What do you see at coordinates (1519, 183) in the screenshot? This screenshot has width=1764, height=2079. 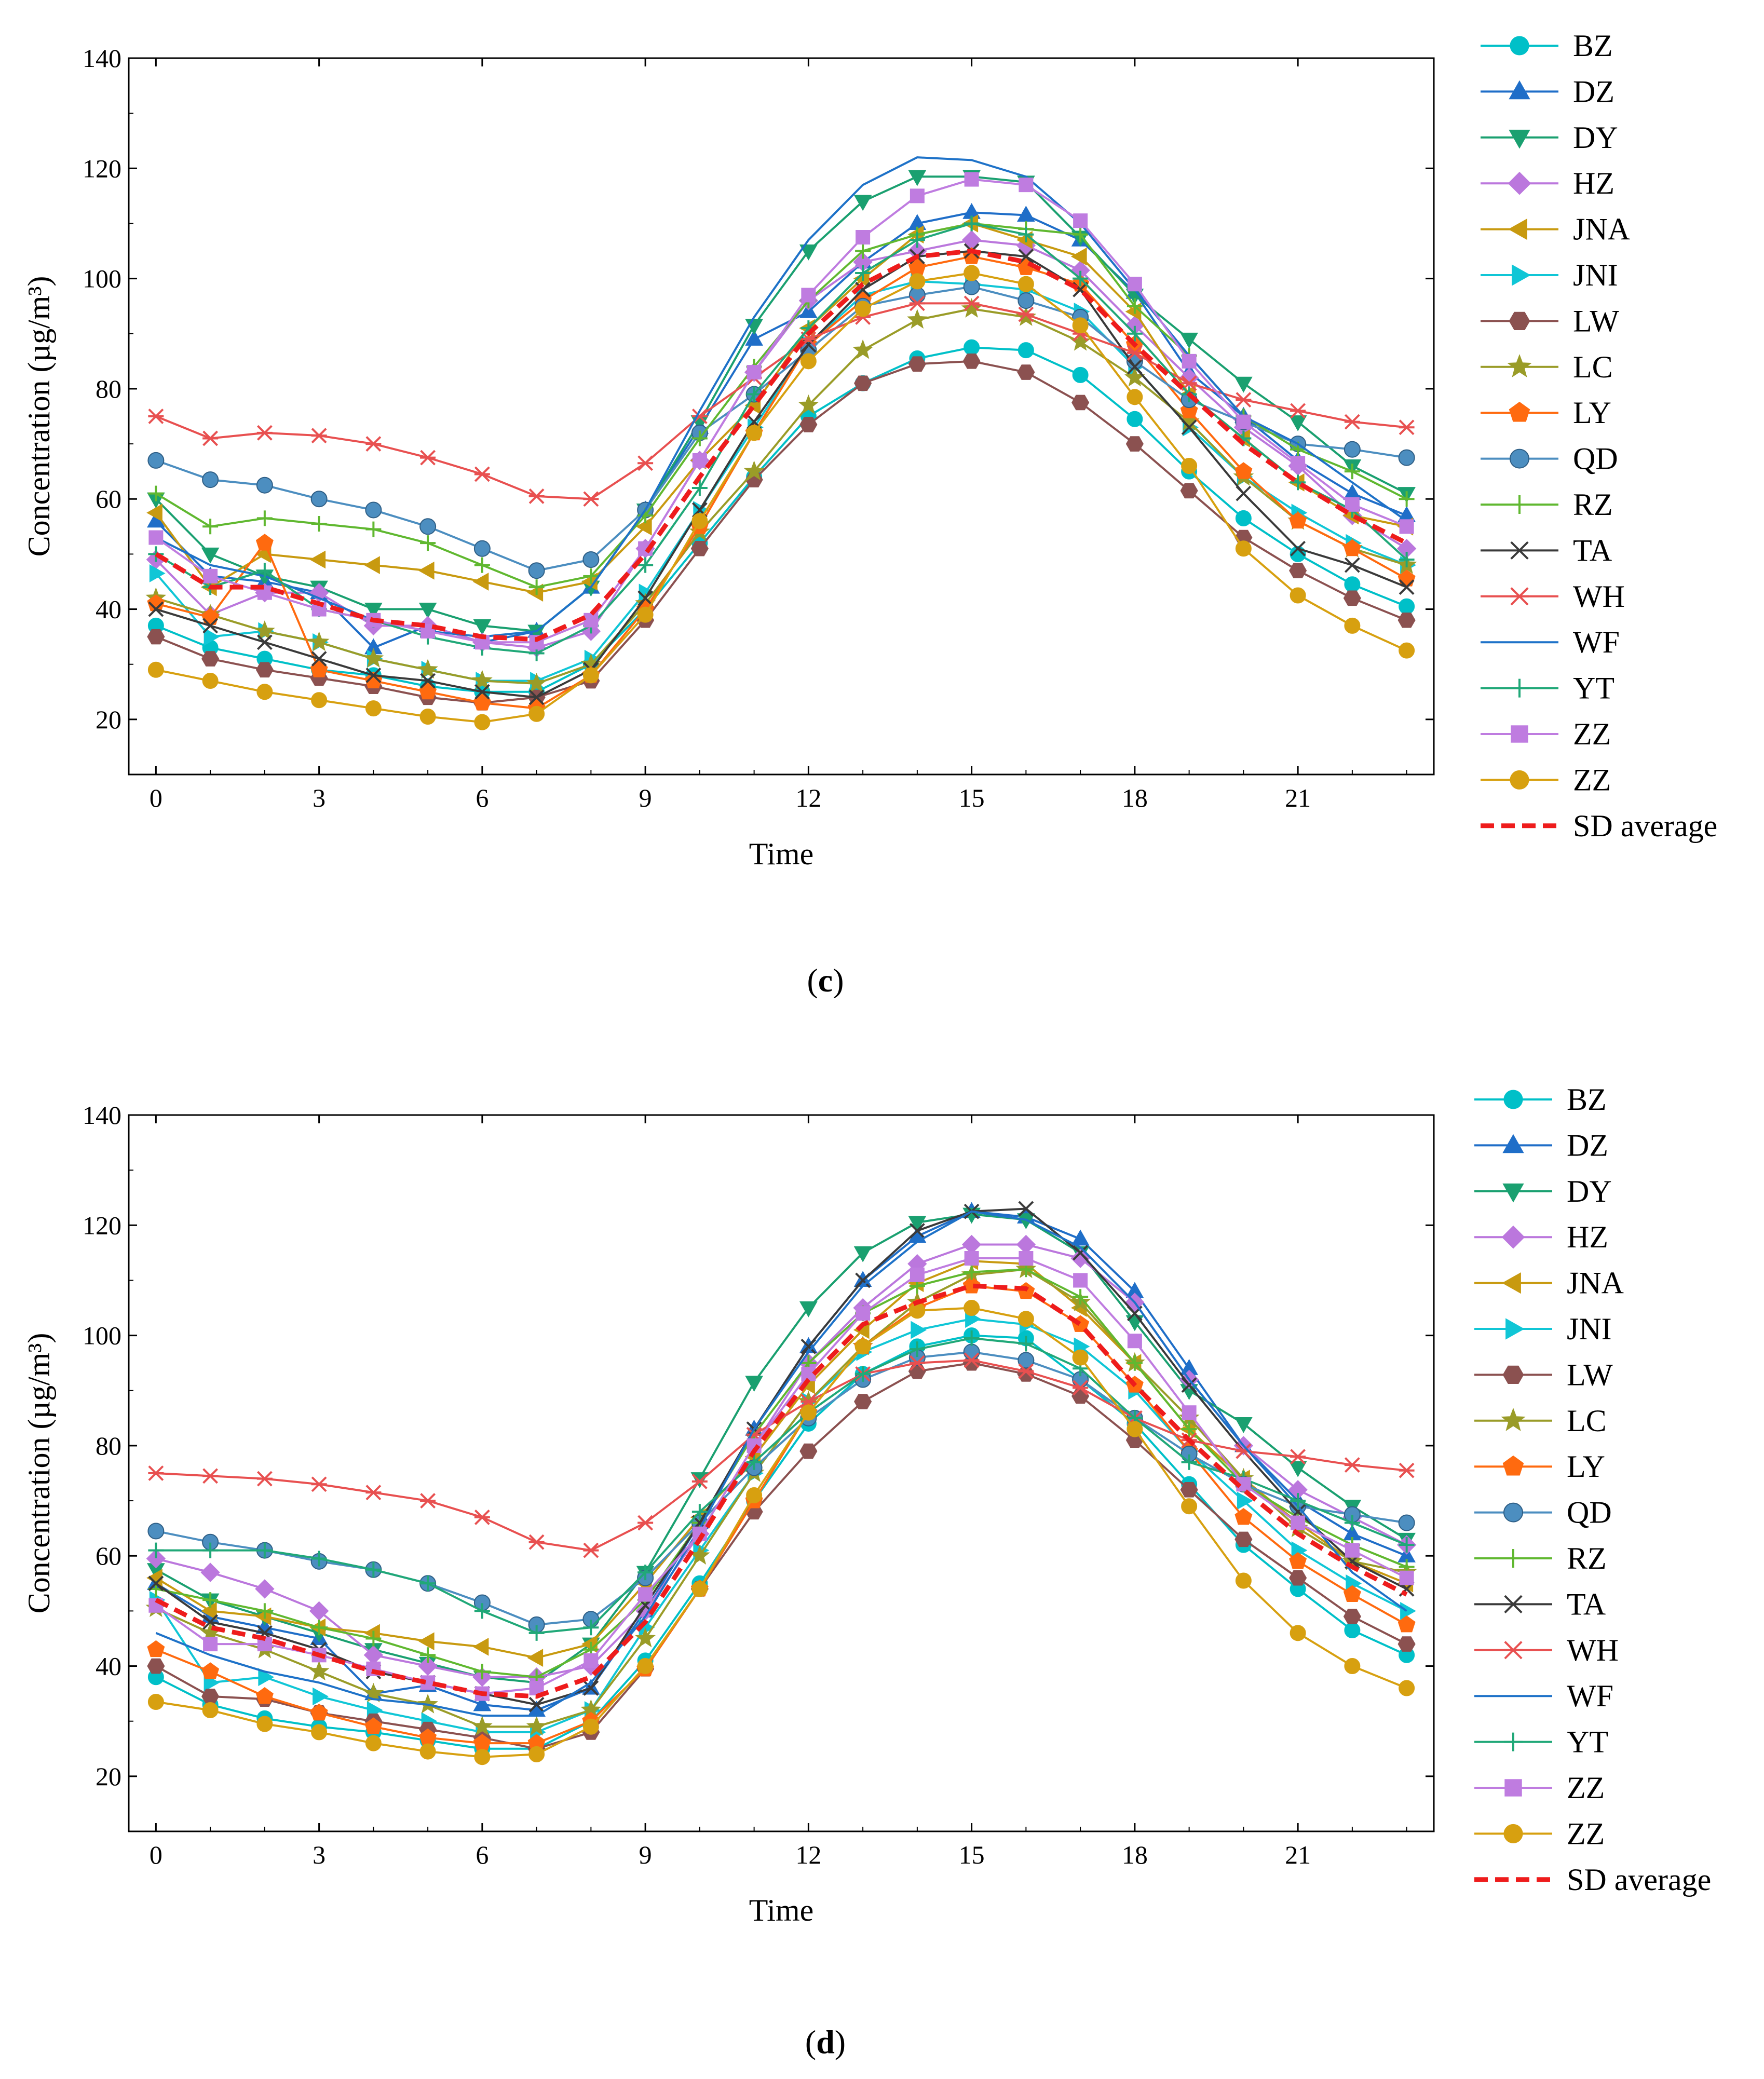 I see `legend-marker-hz` at bounding box center [1519, 183].